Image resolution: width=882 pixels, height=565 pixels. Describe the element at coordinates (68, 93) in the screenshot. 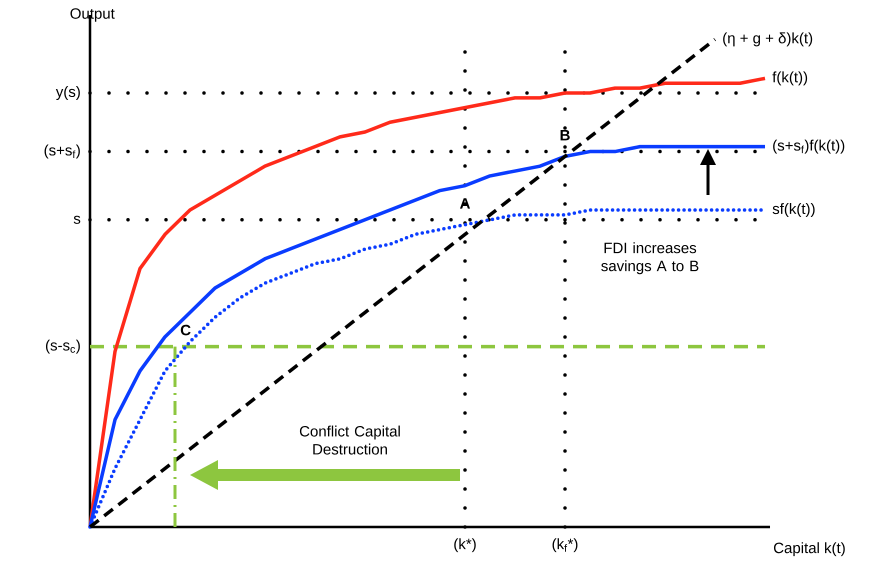

I see `ref-line-label: y(s)` at that location.